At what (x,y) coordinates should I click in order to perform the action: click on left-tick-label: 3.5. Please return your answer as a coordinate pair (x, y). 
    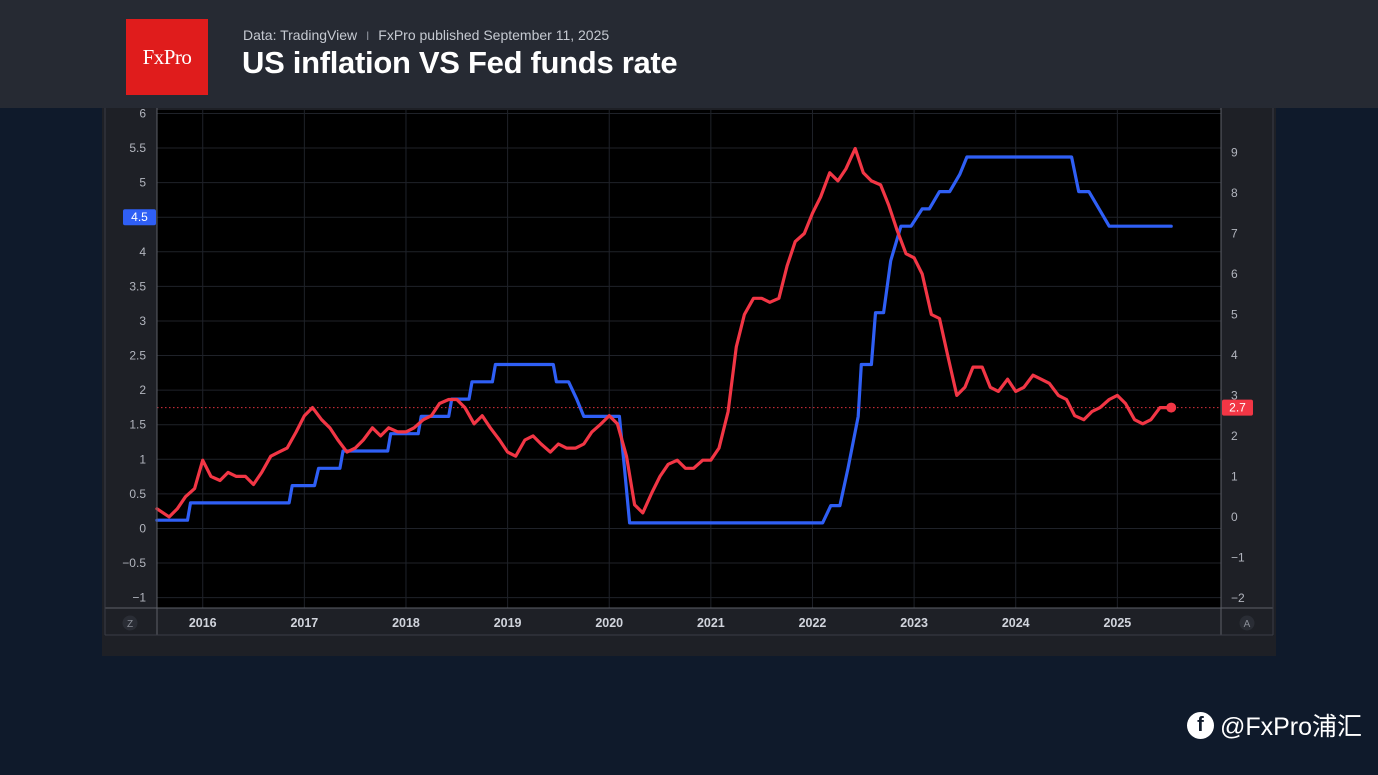
    Looking at the image, I should click on (137, 286).